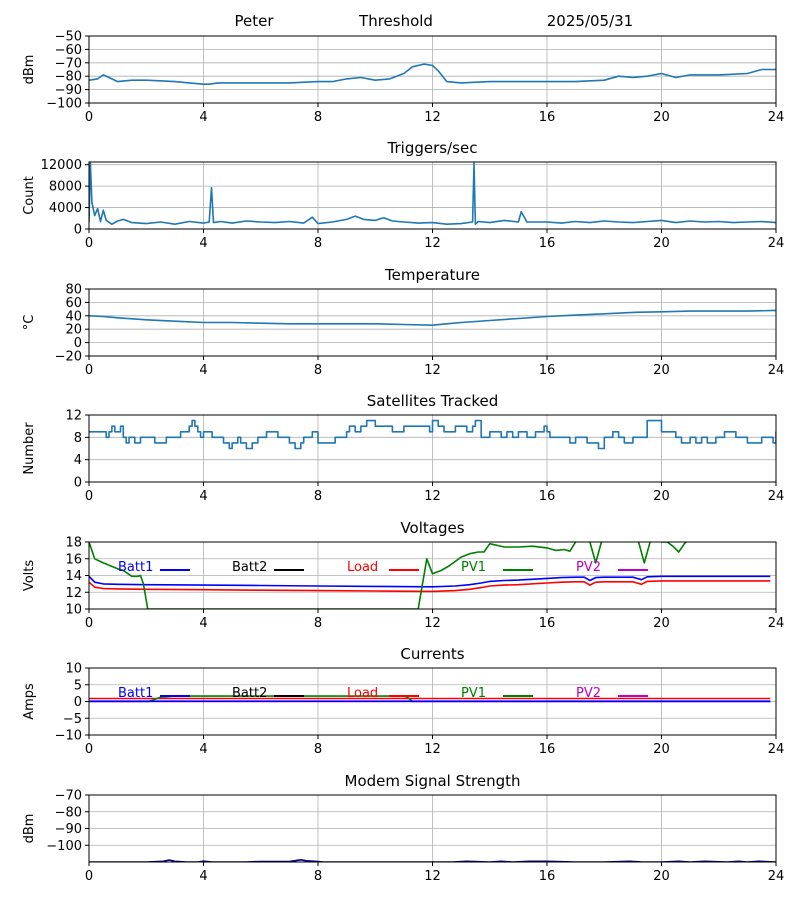 Image resolution: width=800 pixels, height=900 pixels. What do you see at coordinates (29, 195) in the screenshot?
I see `y-axis-label: Count` at bounding box center [29, 195].